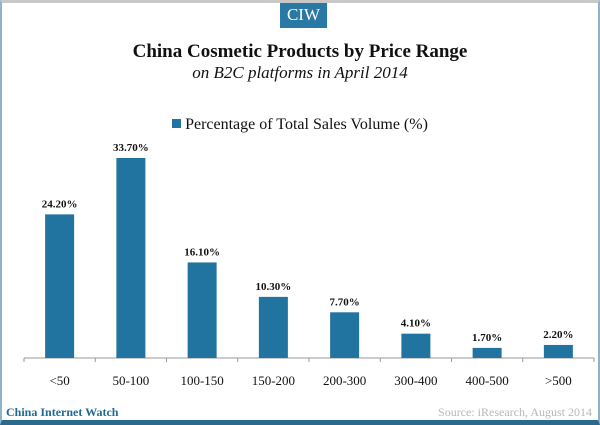 This screenshot has width=600, height=425. I want to click on footer-source: Source: iResearch, August 2014, so click(515, 412).